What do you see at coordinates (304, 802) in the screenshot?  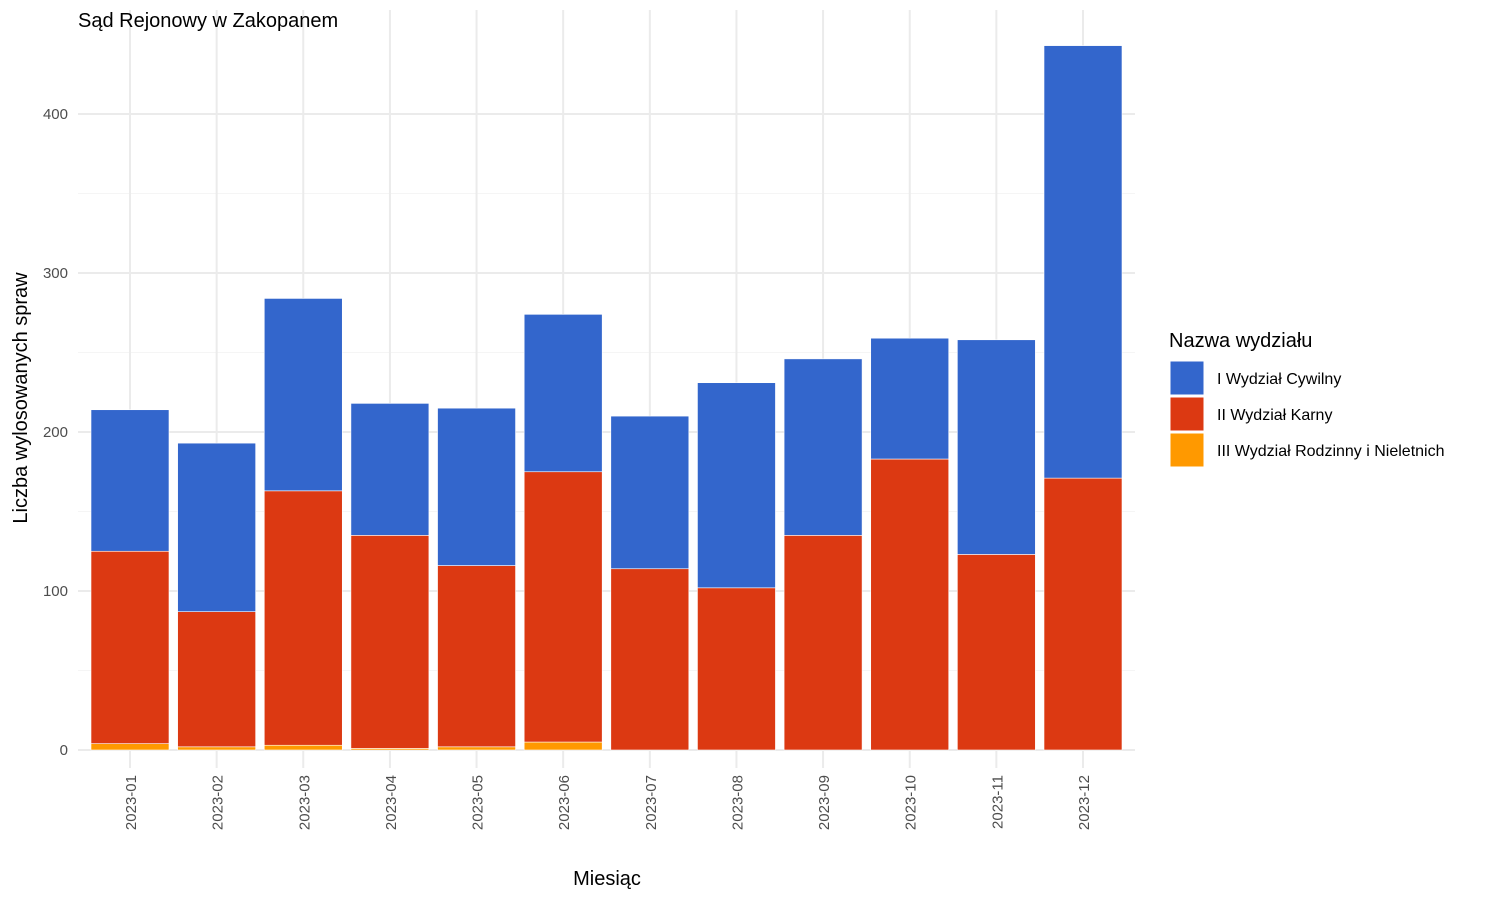 I see `x-tick-label: 2023-03` at bounding box center [304, 802].